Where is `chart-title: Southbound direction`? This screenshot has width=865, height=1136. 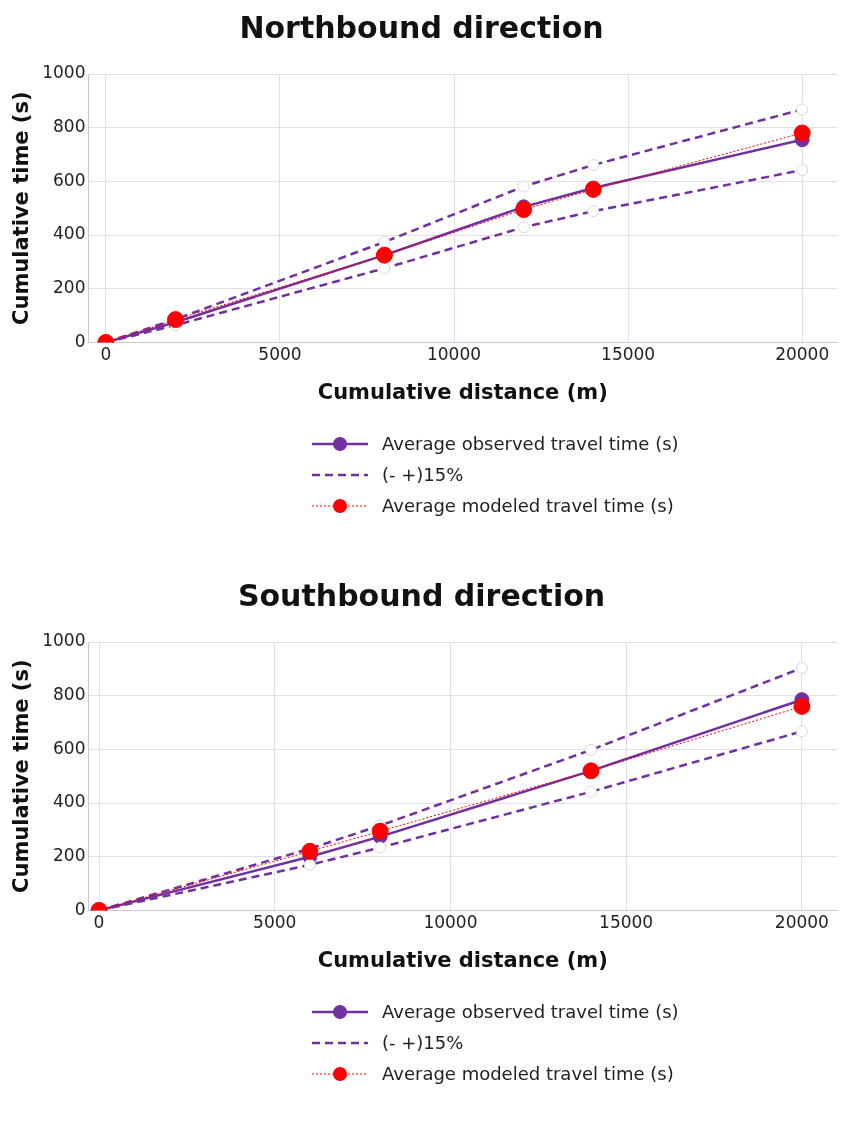
chart-title: Southbound direction is located at coordinates (421, 595).